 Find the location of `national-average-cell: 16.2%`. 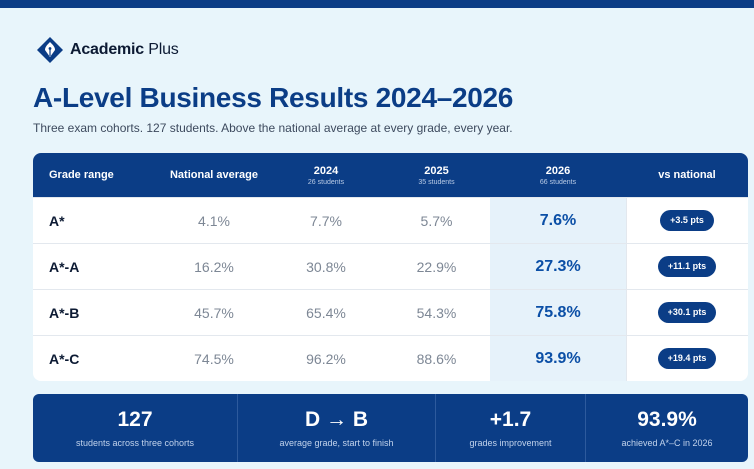

national-average-cell: 16.2% is located at coordinates (214, 266).